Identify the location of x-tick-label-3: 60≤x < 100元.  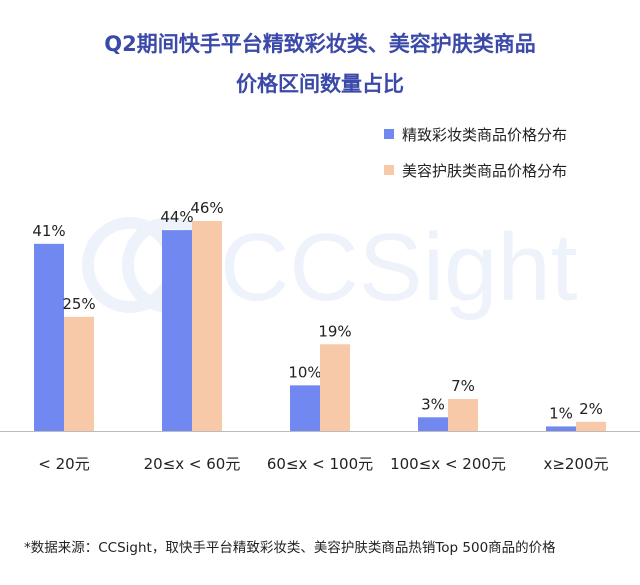
(320, 464).